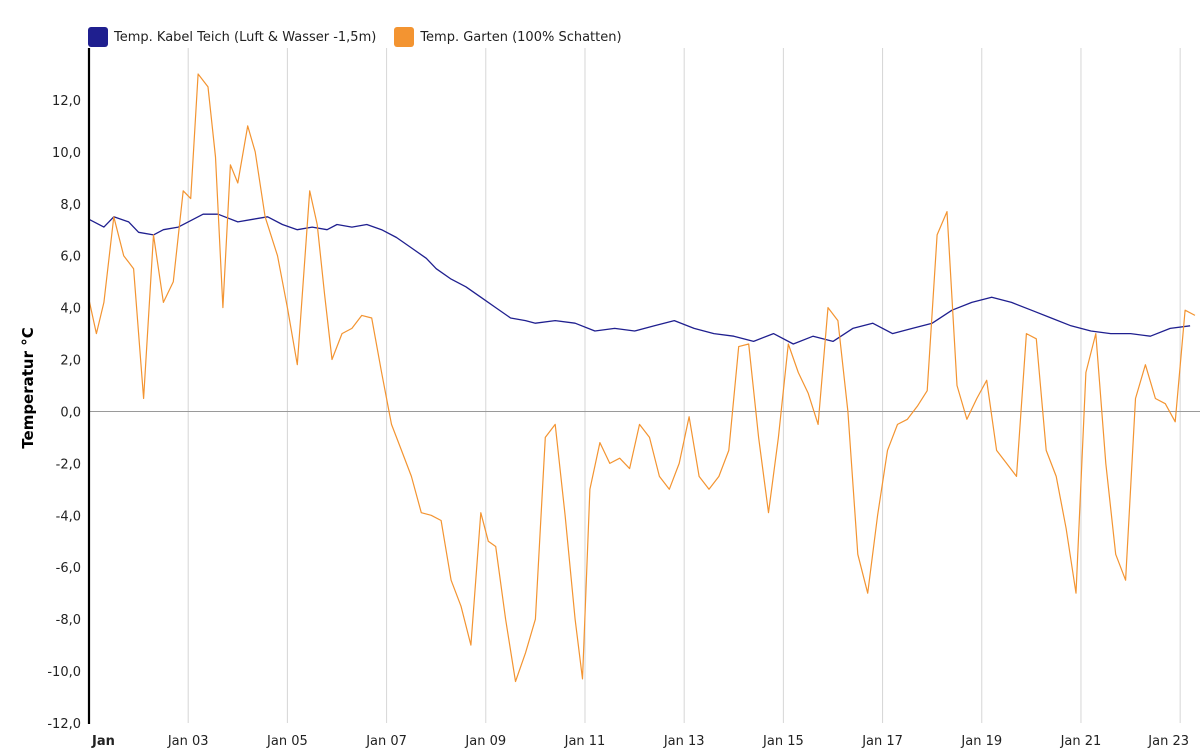  I want to click on y-tick-label: 12,0, so click(66, 101).